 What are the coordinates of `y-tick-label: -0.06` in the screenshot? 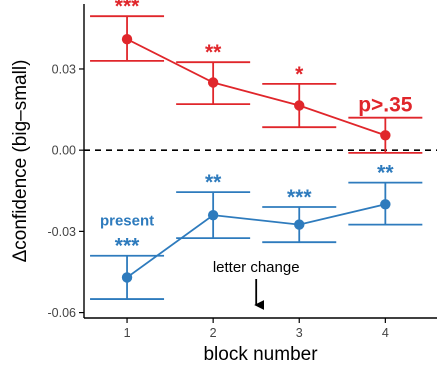 It's located at (62, 313).